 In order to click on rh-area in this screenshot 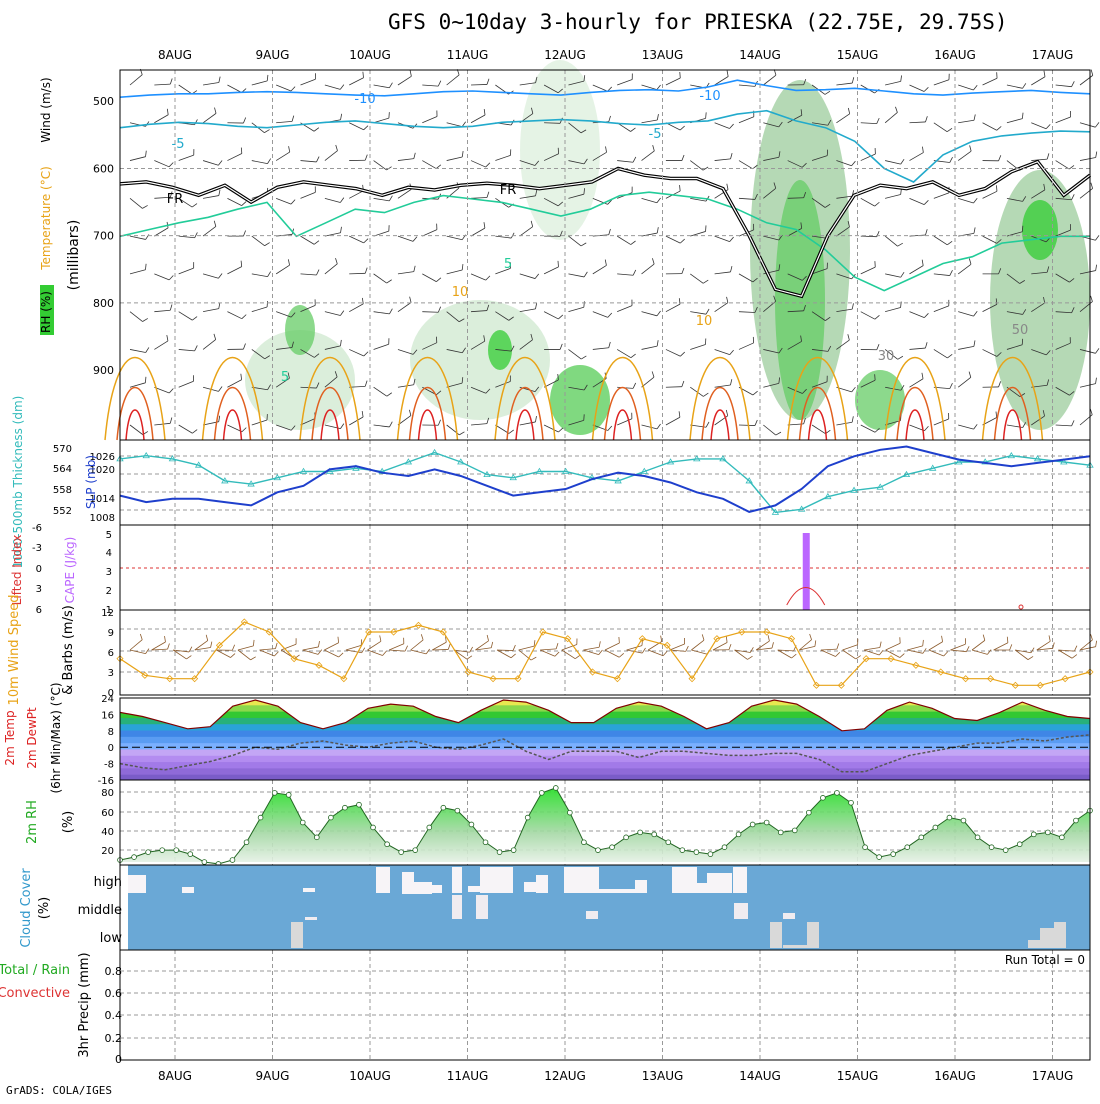, I will do `click(605, 826)`.